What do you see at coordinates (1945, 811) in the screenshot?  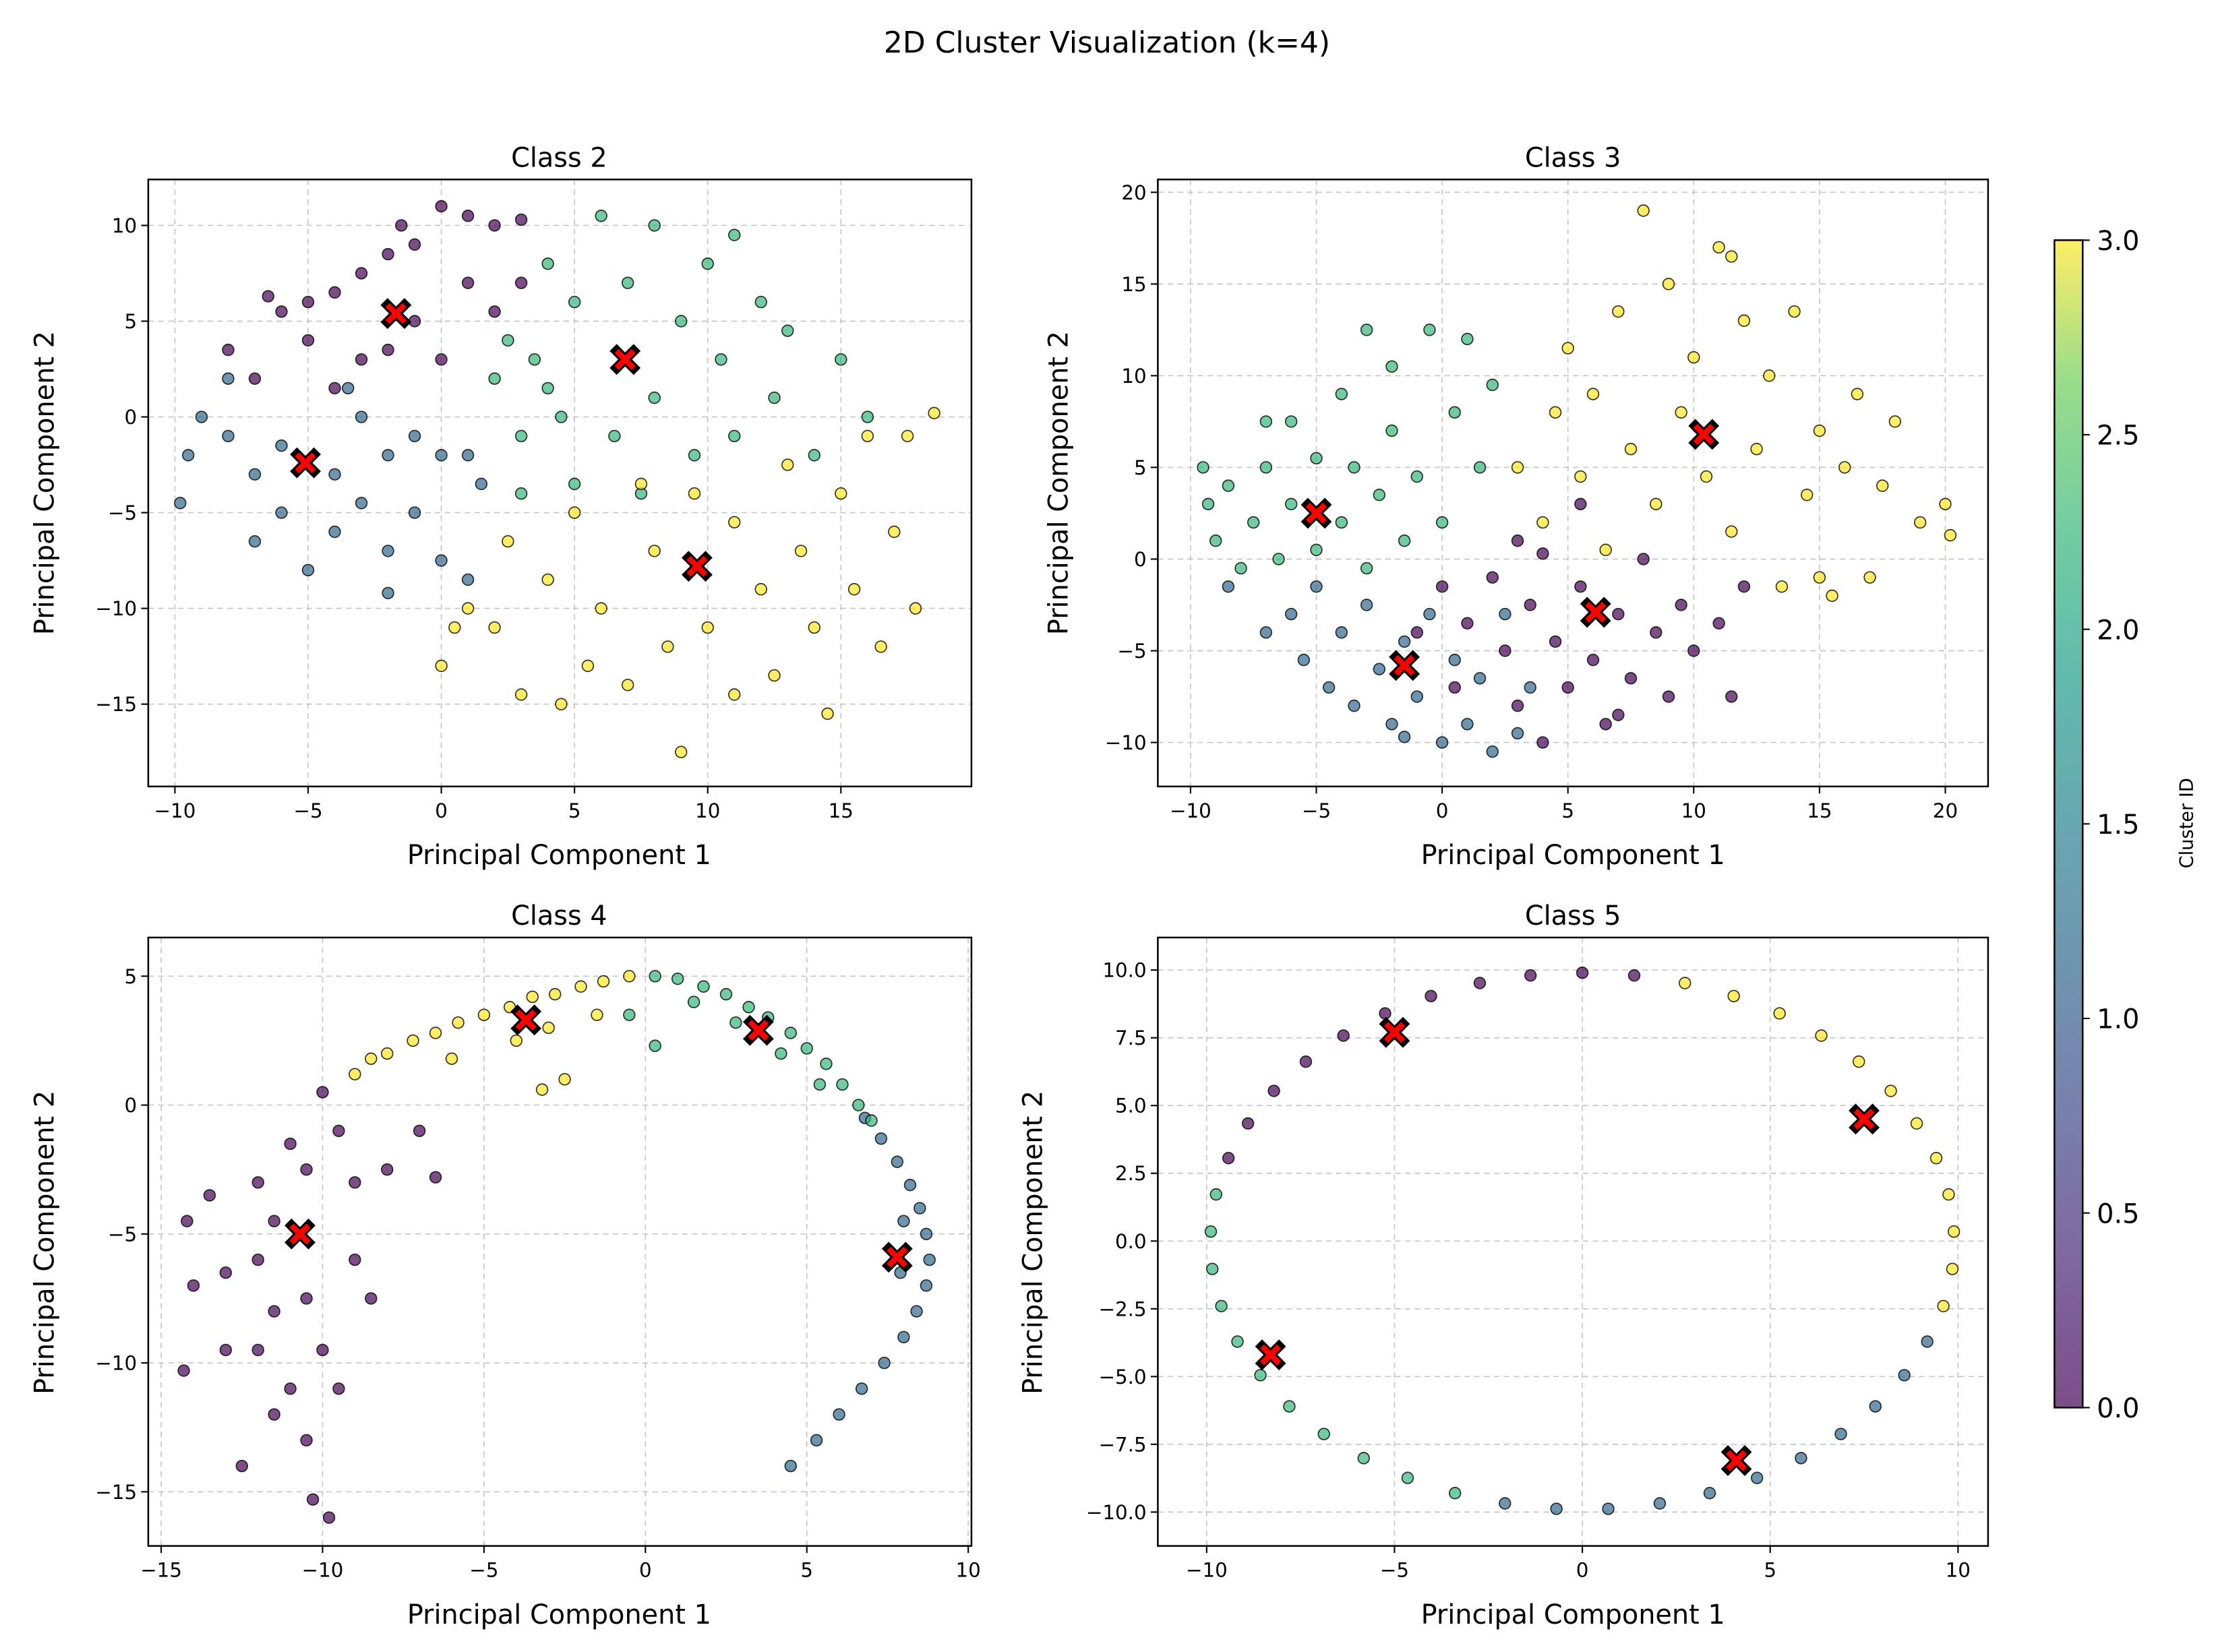 I see `x-tick-label: 20` at bounding box center [1945, 811].